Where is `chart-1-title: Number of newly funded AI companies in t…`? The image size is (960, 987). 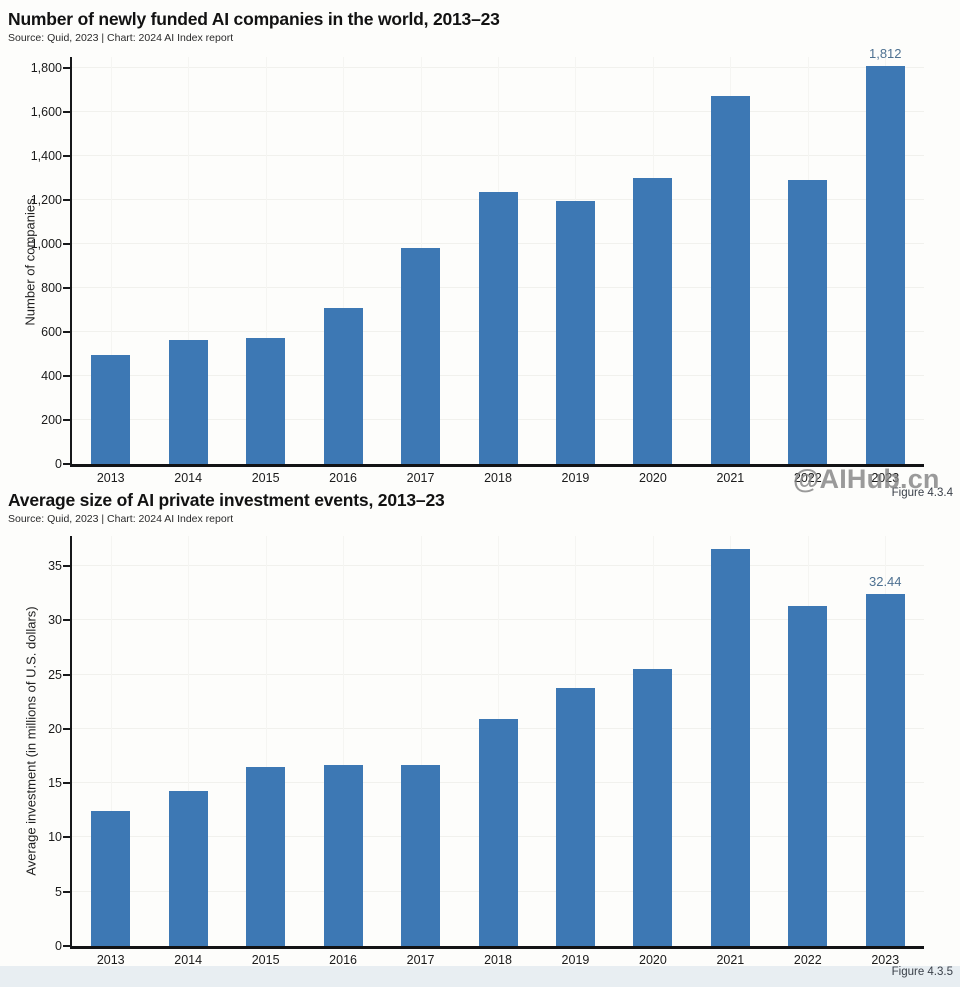
chart-1-title: Number of newly funded AI companies in t… is located at coordinates (254, 19).